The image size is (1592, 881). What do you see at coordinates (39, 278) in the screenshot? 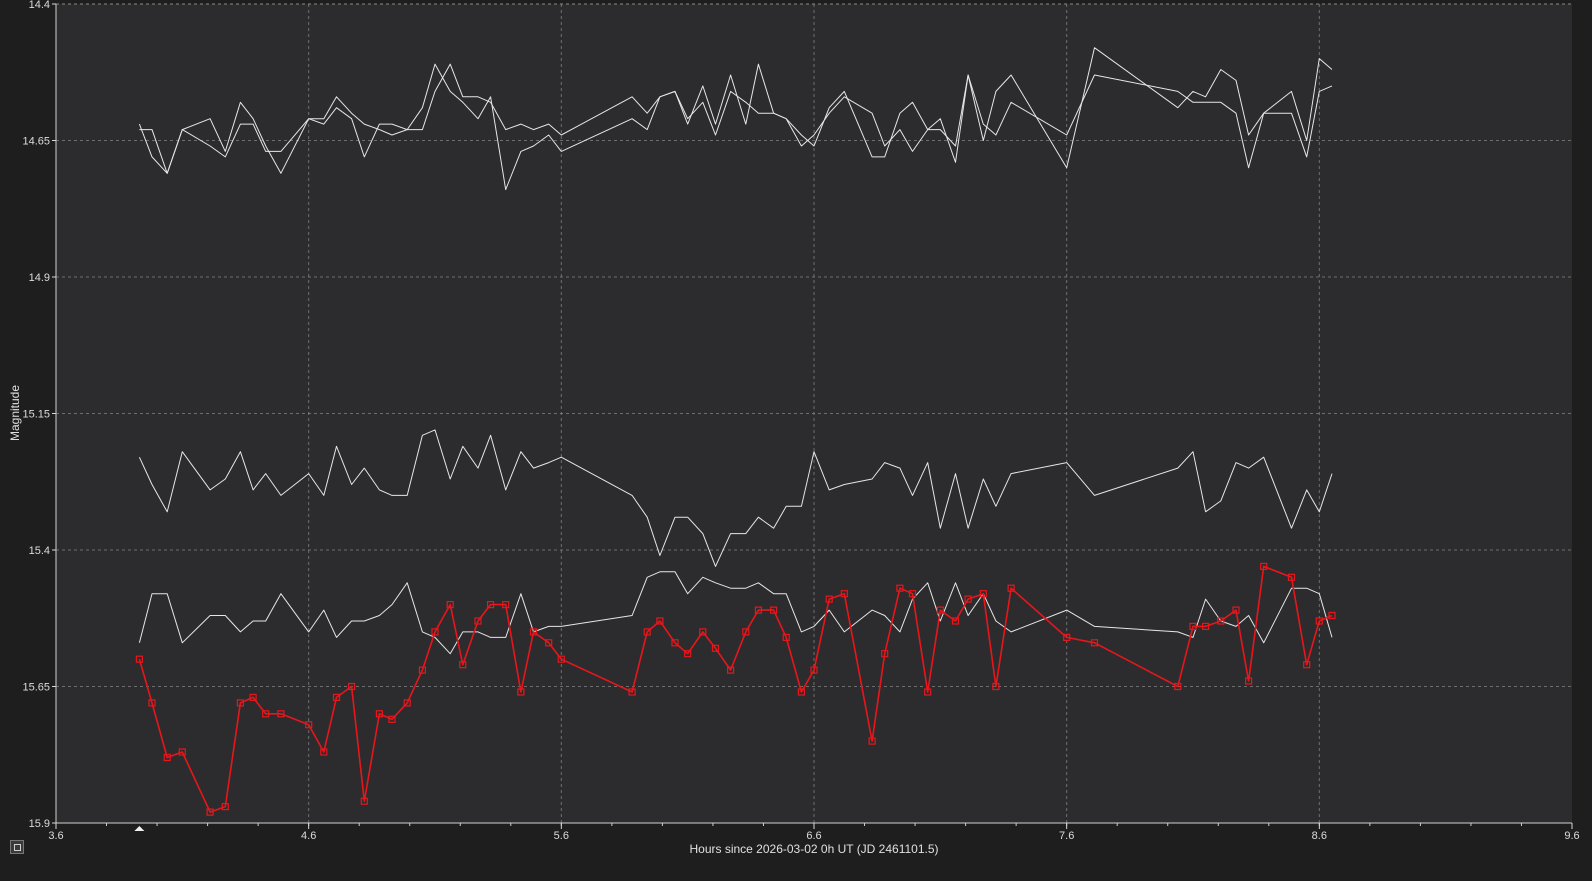
I see `y-tick-label: 14.9` at bounding box center [39, 278].